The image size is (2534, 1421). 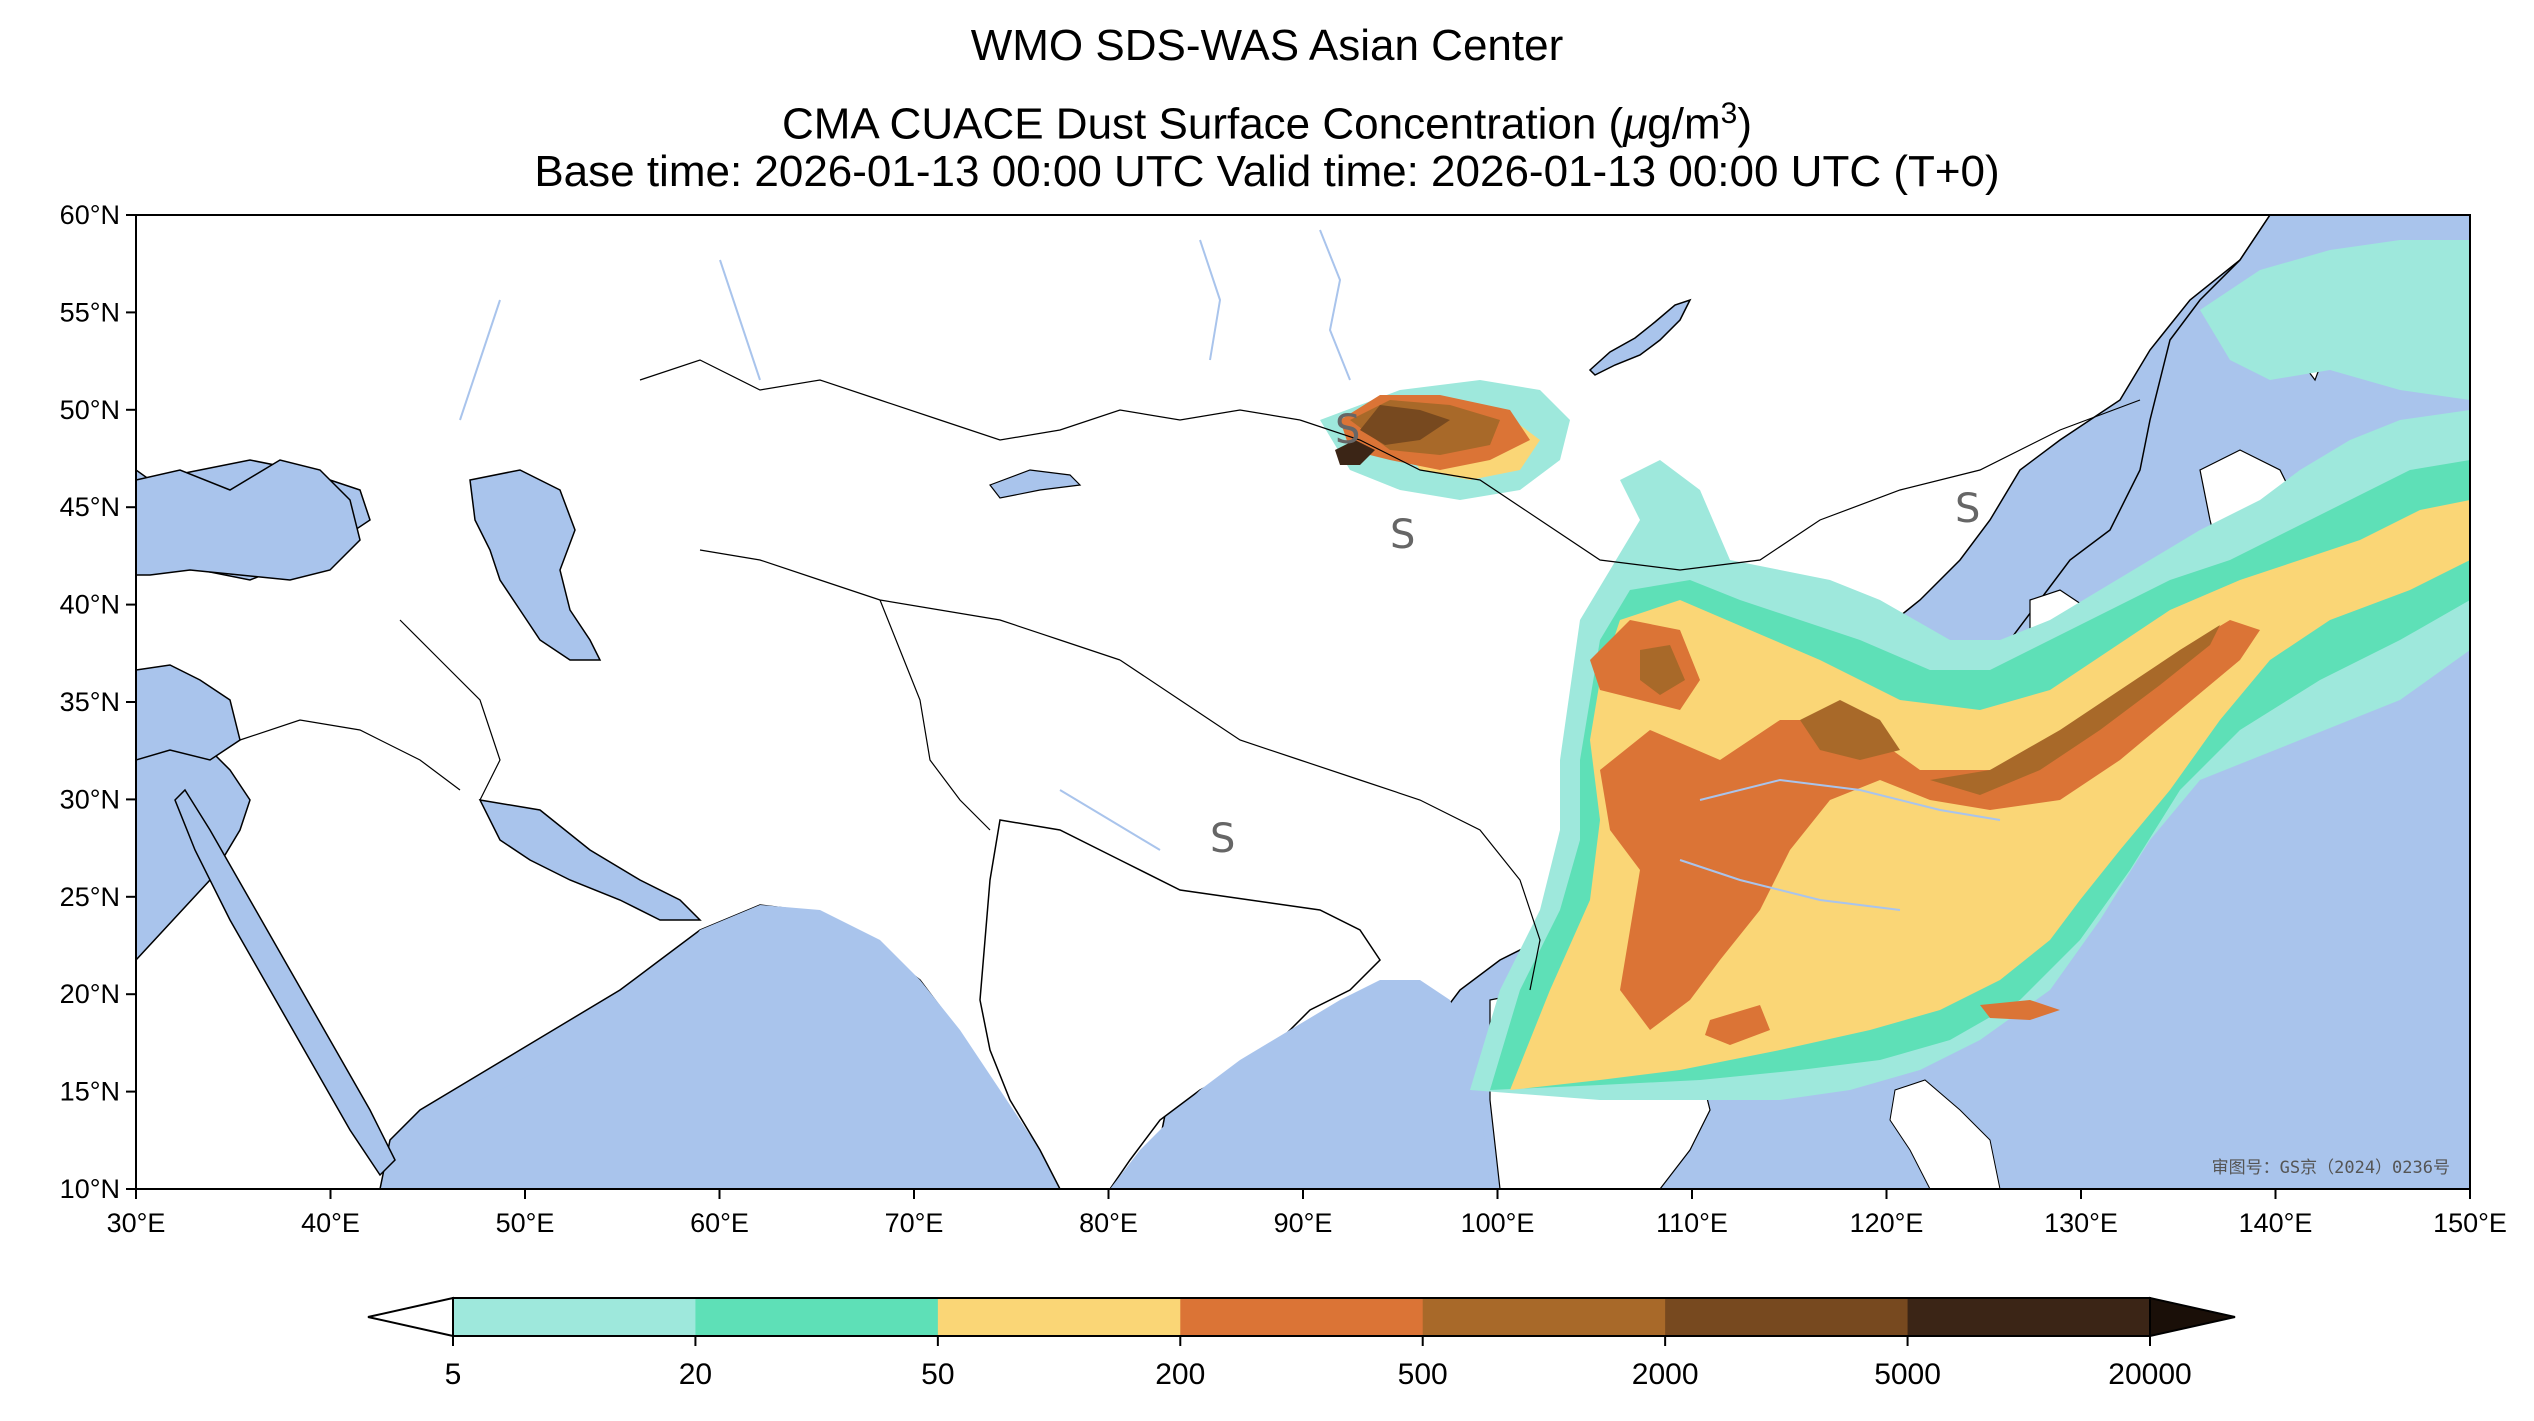 I want to click on lat-tick-label: 50°N, so click(x=90, y=410).